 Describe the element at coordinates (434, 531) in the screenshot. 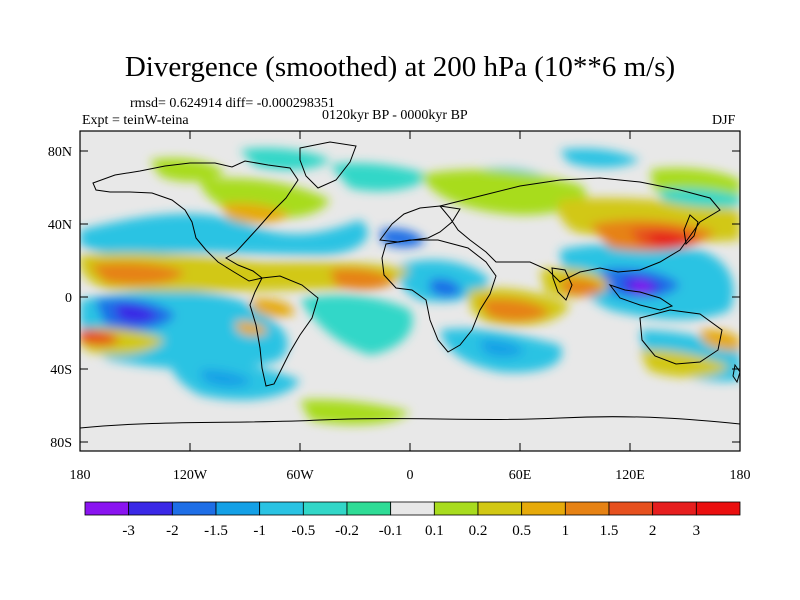

I see `colorbar-label-7: 0.1` at that location.